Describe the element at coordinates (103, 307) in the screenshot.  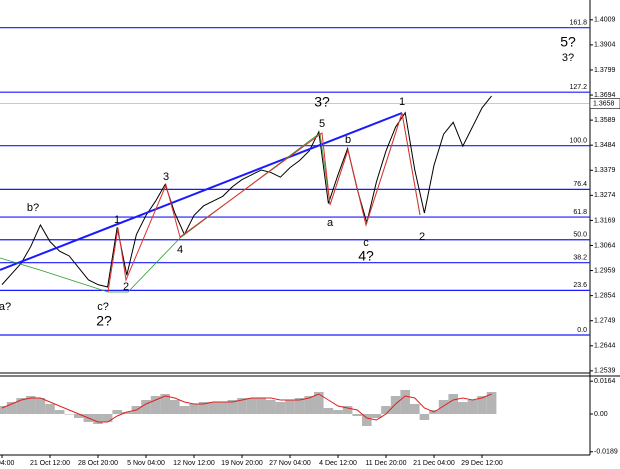
I see `wave-label: c?` at that location.